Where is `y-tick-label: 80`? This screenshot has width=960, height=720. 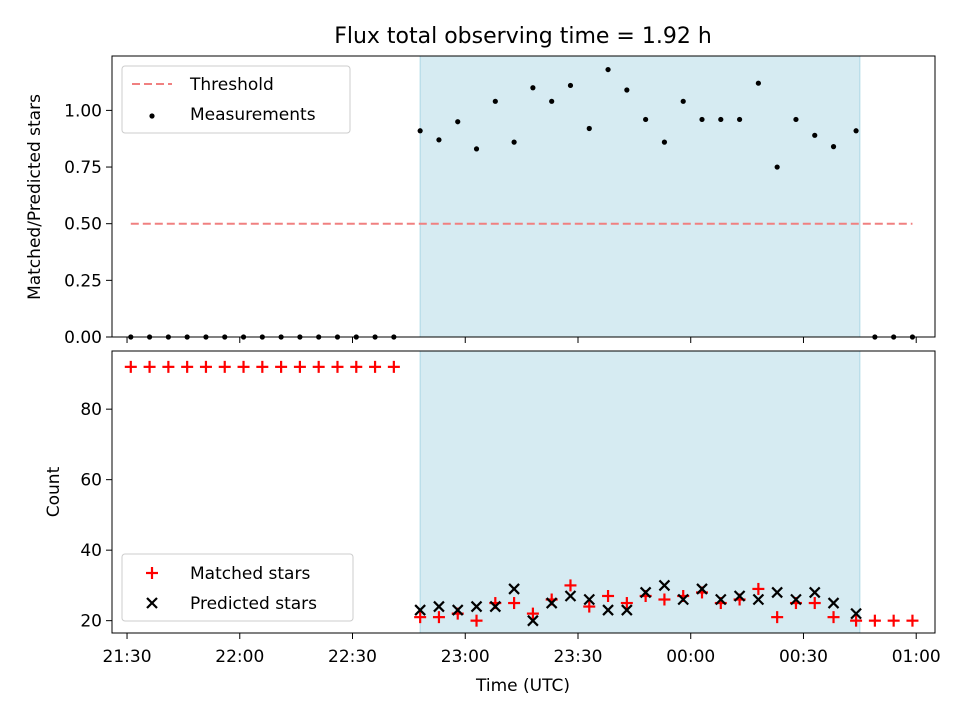
y-tick-label: 80 is located at coordinates (91, 410).